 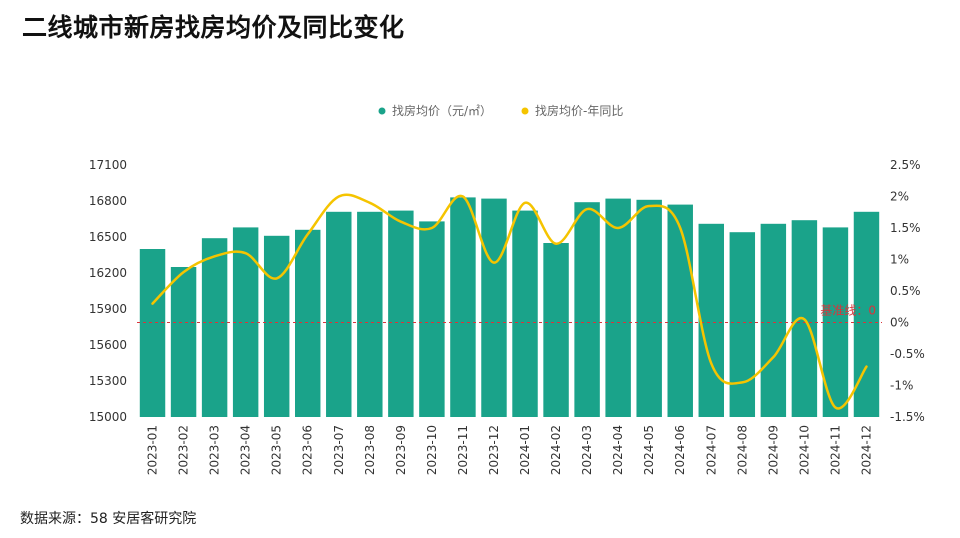 I want to click on x-tick-label: 2023-10, so click(x=432, y=450).